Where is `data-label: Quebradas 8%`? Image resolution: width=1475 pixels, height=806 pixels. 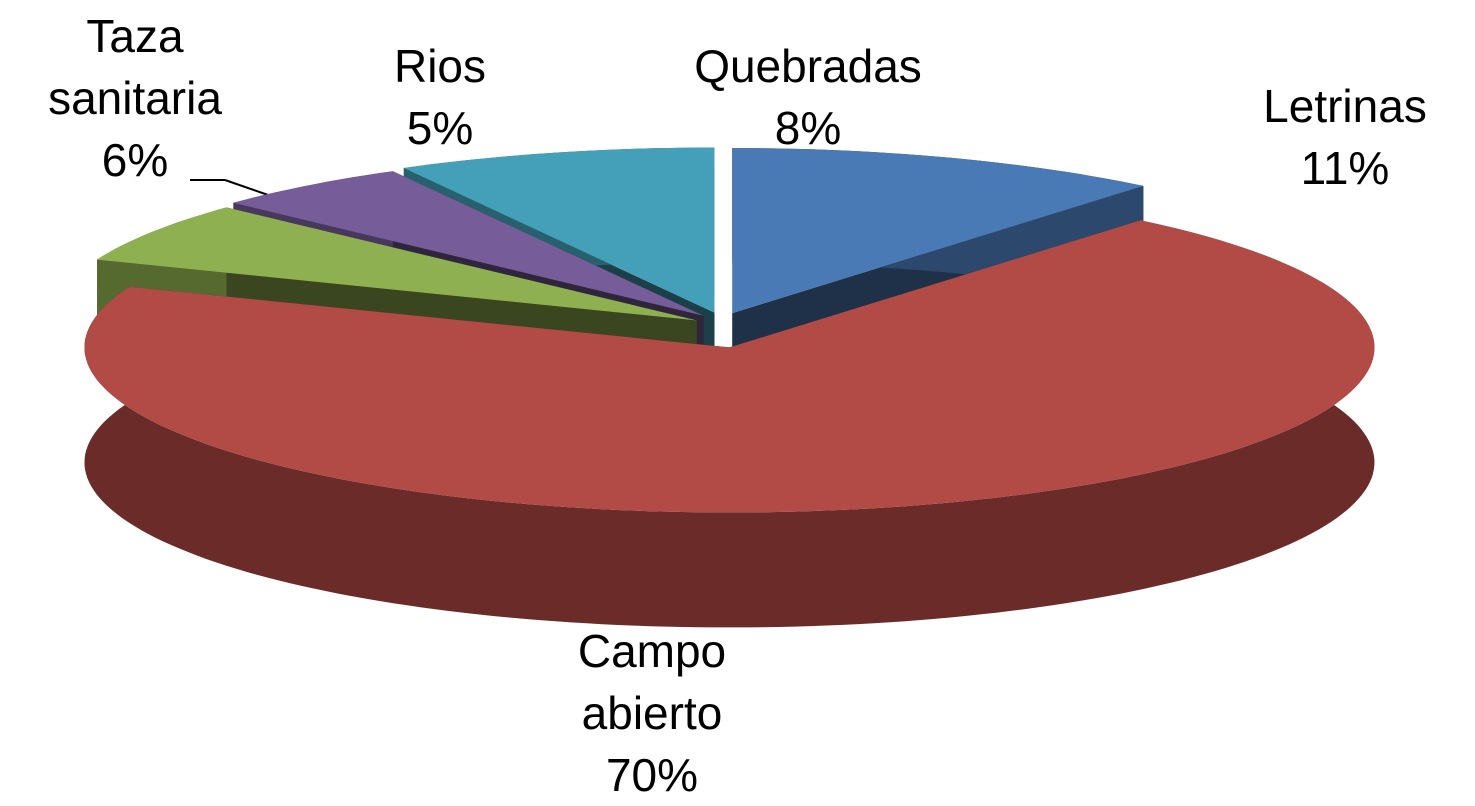 data-label: Quebradas 8% is located at coordinates (808, 97).